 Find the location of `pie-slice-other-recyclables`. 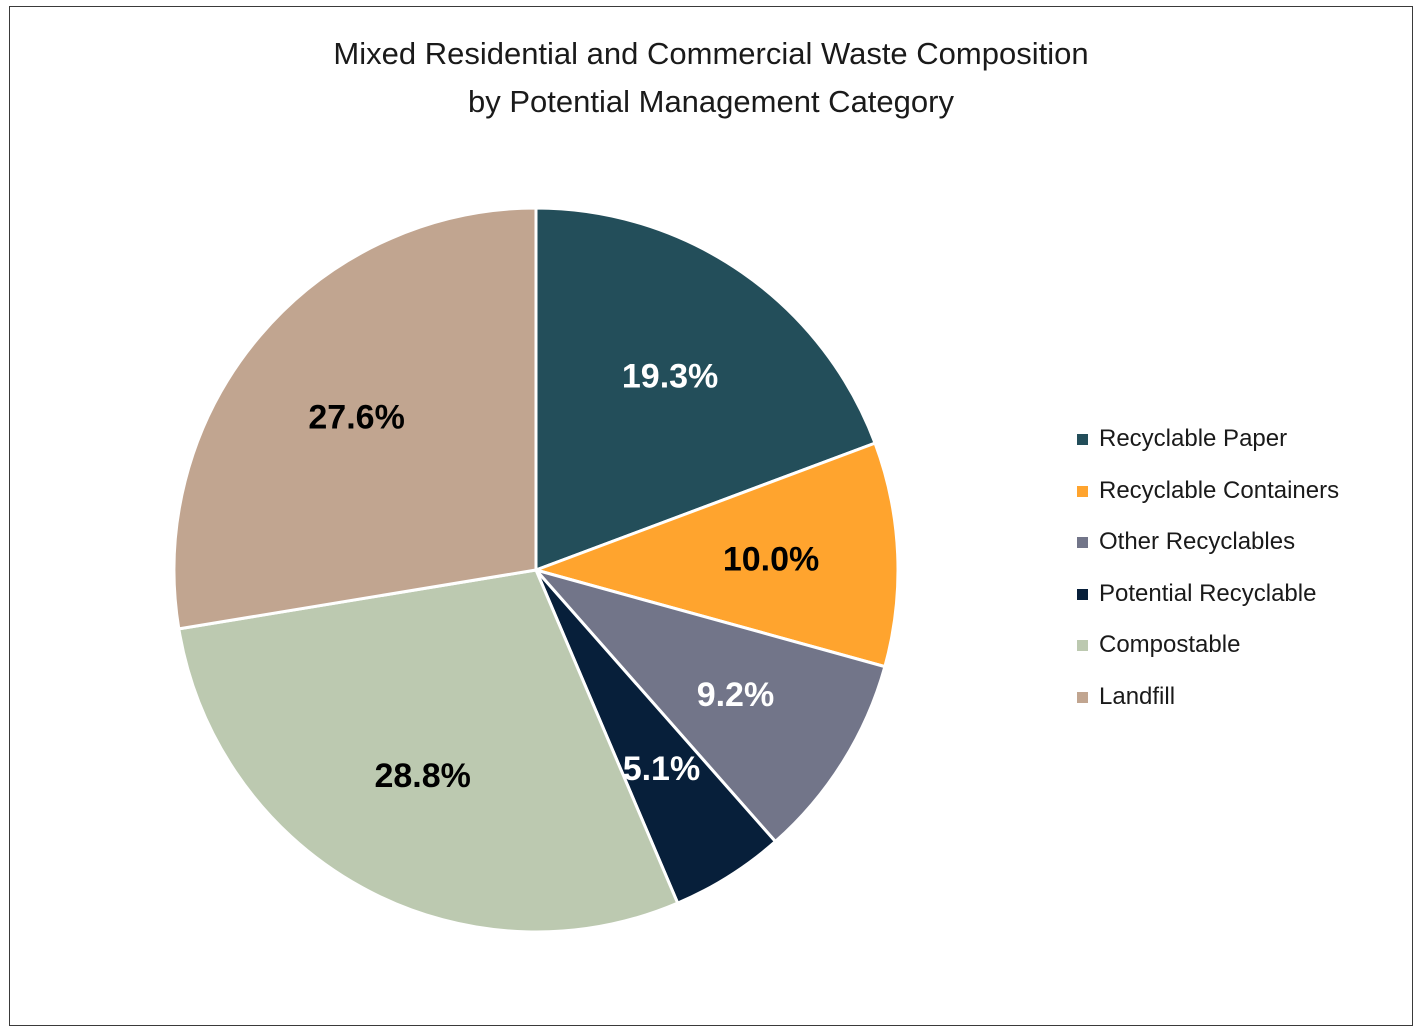

pie-slice-other-recyclables is located at coordinates (710, 706).